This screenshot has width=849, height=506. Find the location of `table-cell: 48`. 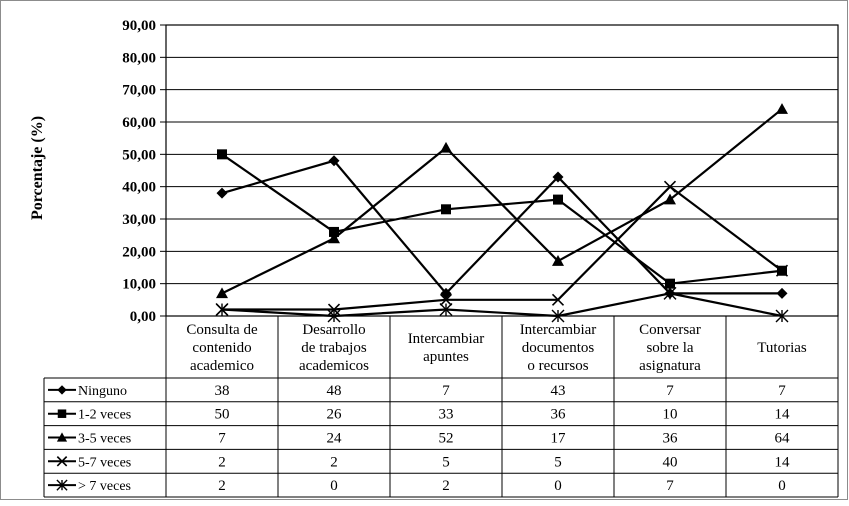

table-cell: 48 is located at coordinates (334, 391).